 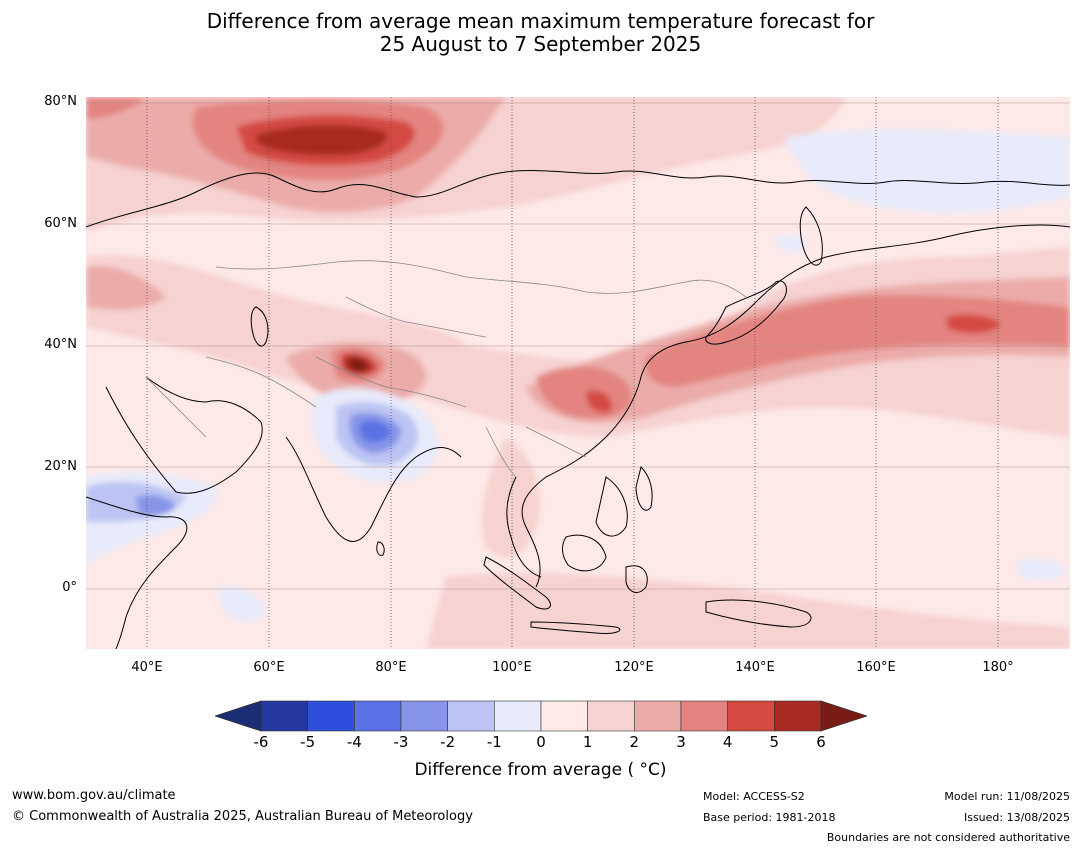 What do you see at coordinates (681, 742) in the screenshot?
I see `colorbar-tick-label: 3` at bounding box center [681, 742].